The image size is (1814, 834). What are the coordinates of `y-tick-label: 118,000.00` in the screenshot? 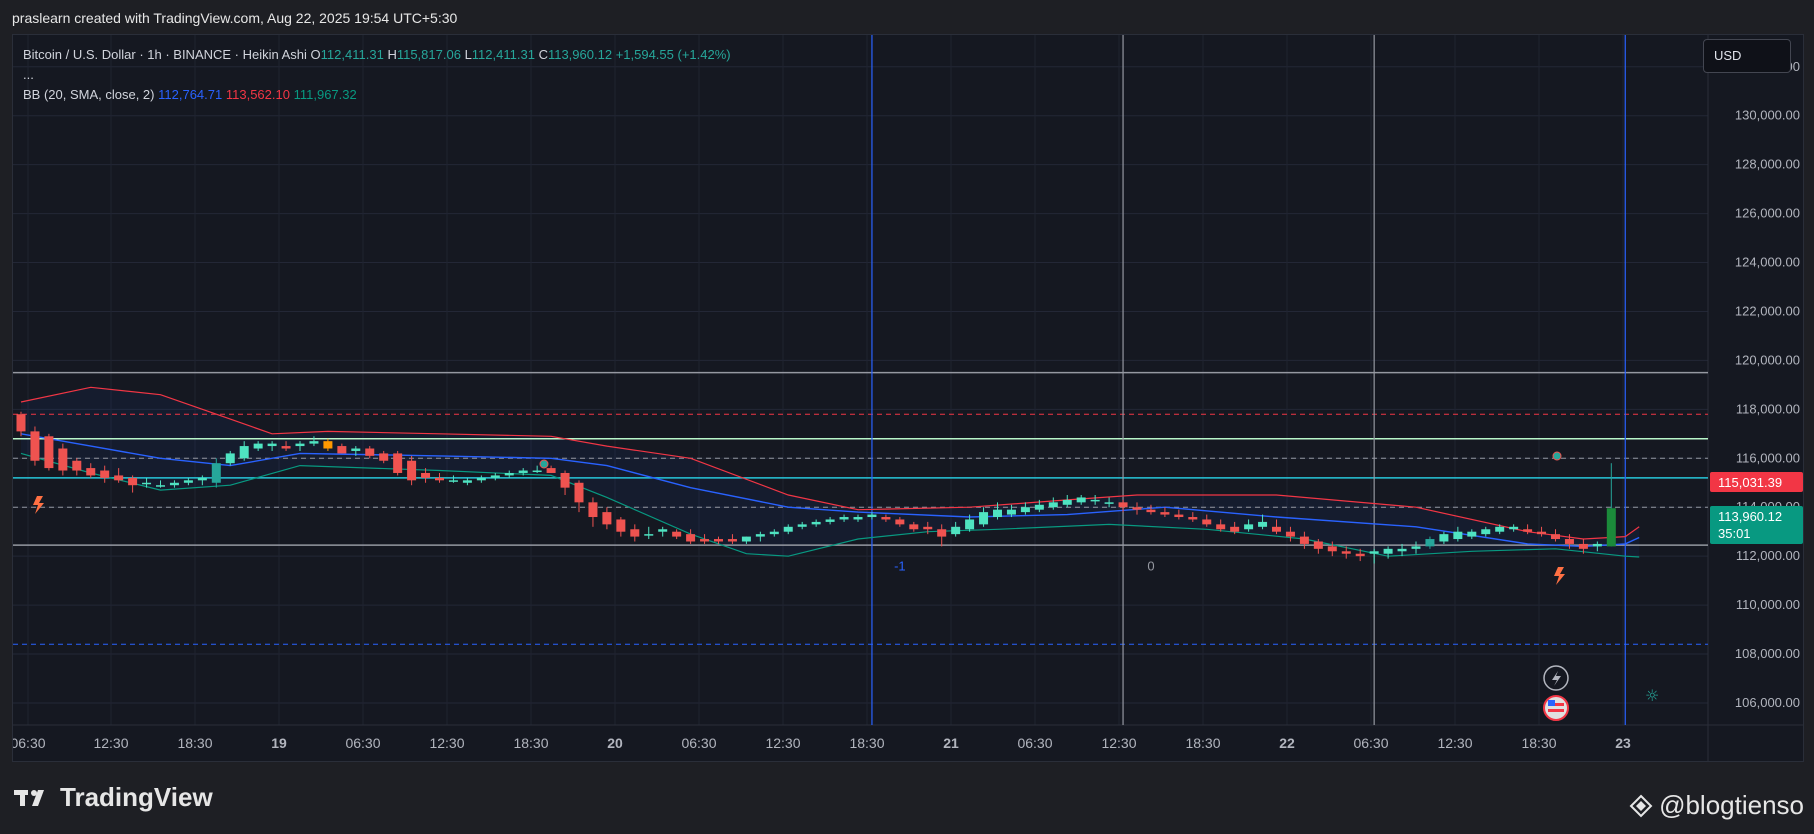 It's located at (1768, 408).